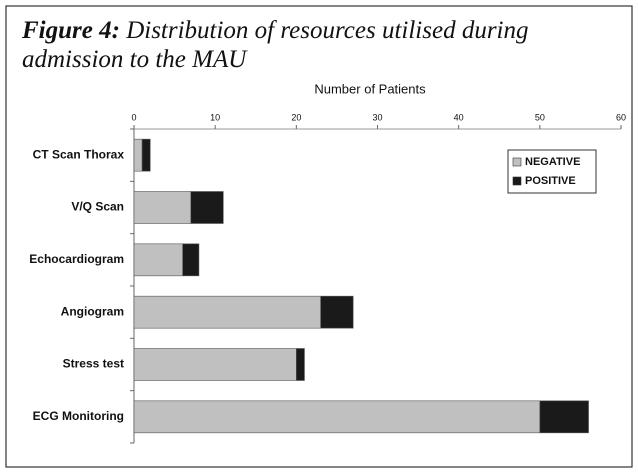 This screenshot has width=638, height=473. Describe the element at coordinates (93, 364) in the screenshot. I see `y-tick-label: Stress test` at that location.